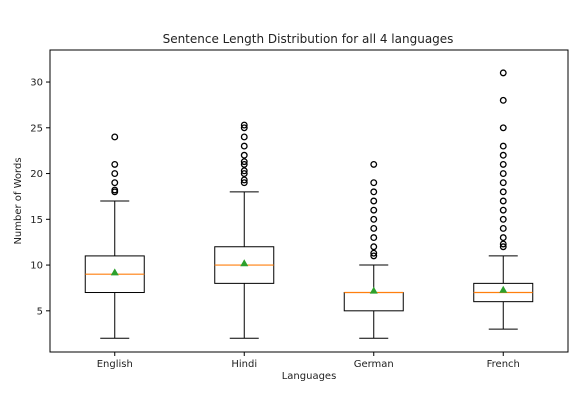  Describe the element at coordinates (40, 197) in the screenshot. I see `y-axis-ticks: 5 10 15 20 25 30` at that location.